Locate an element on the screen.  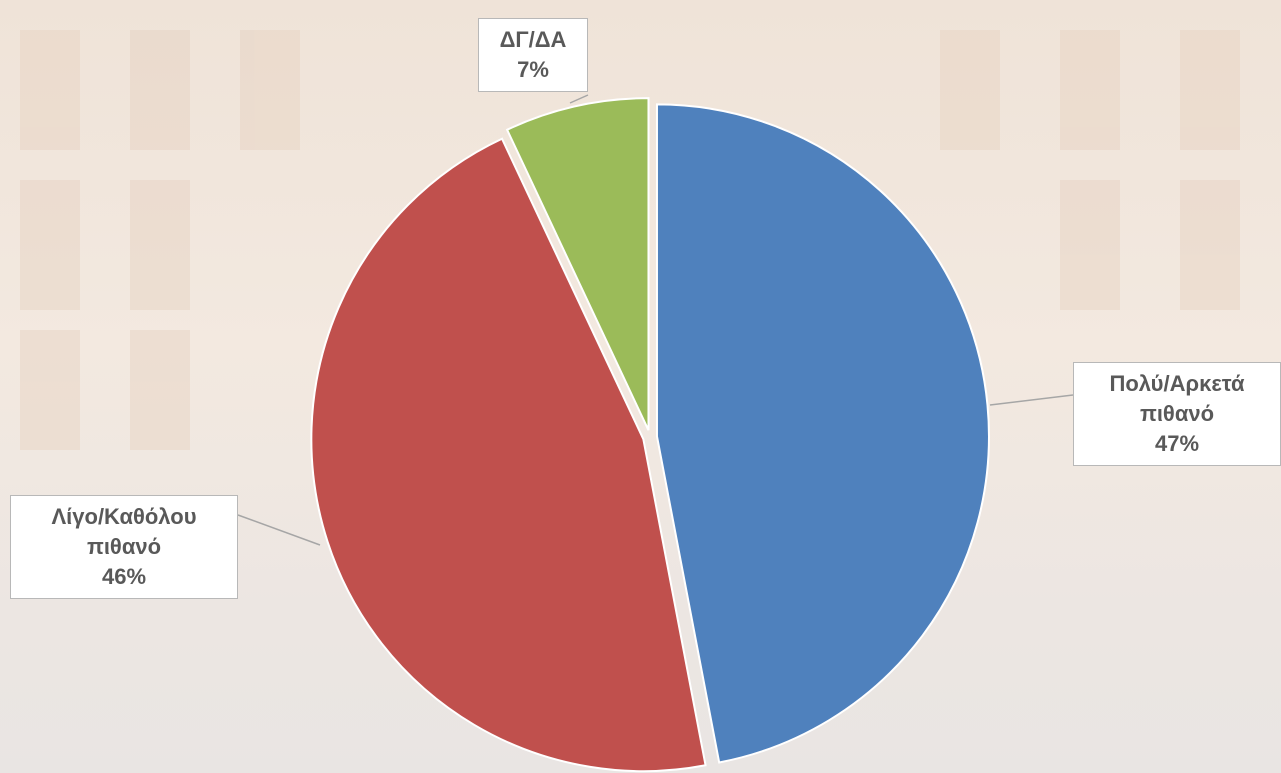
data-label: Λίγο/Καθόλου πιθανό 46% is located at coordinates (124, 547).